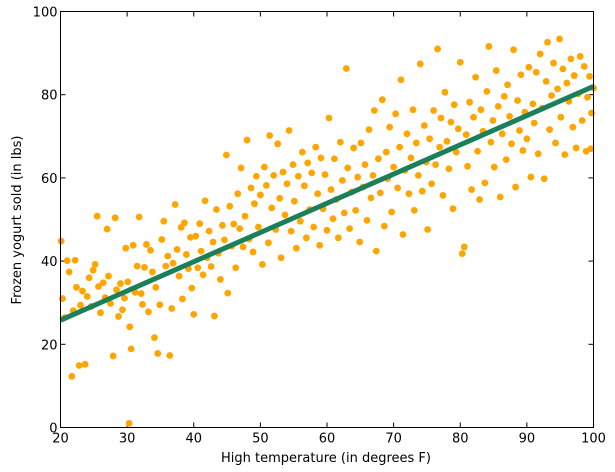  I want to click on y-tick-label: 20, so click(49, 345).